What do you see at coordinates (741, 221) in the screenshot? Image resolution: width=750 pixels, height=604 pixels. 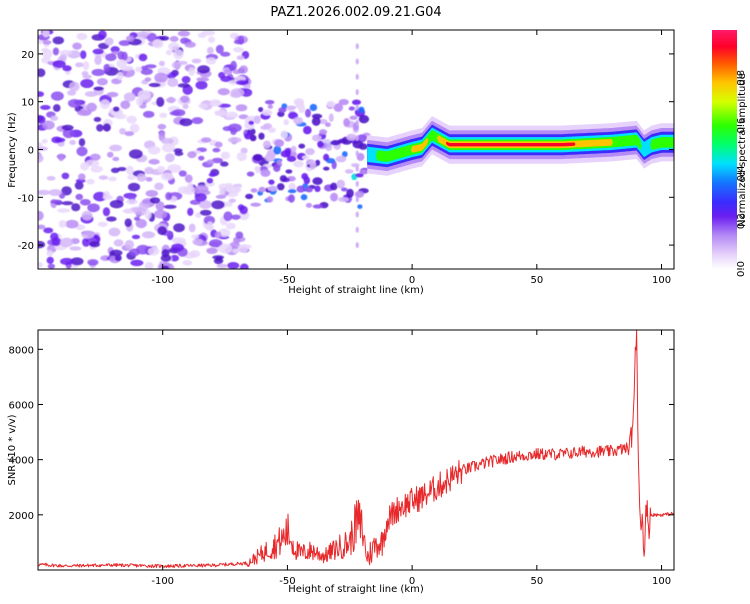 I see `colorbar-tick-label: 0.2` at bounding box center [741, 221].